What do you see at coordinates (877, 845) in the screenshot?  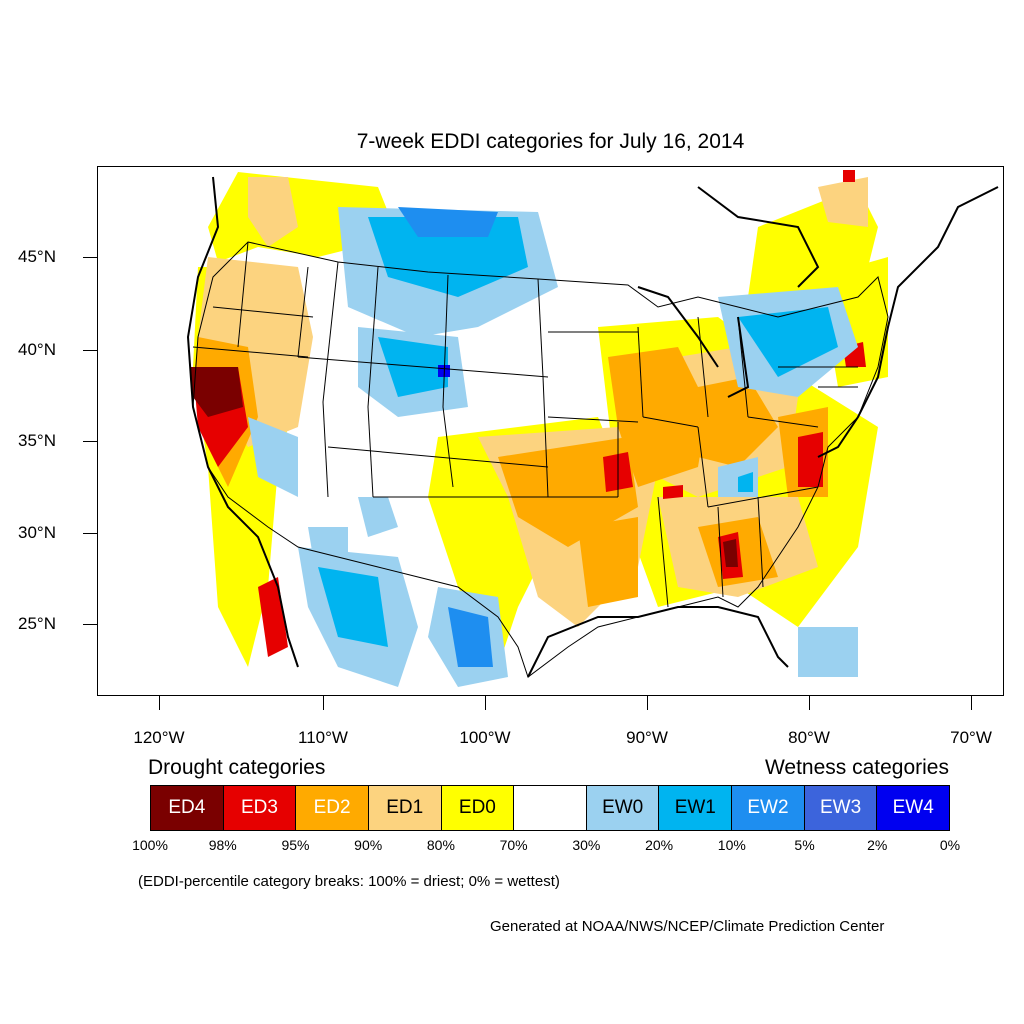 I see `percent-break-label: 2%` at bounding box center [877, 845].